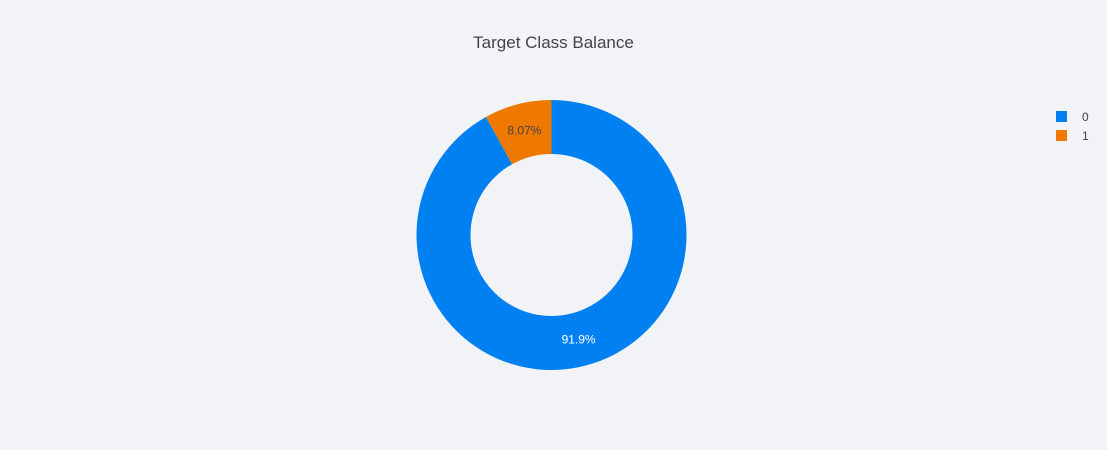  Describe the element at coordinates (553, 42) in the screenshot. I see `chart-title: Target Class Balance` at that location.